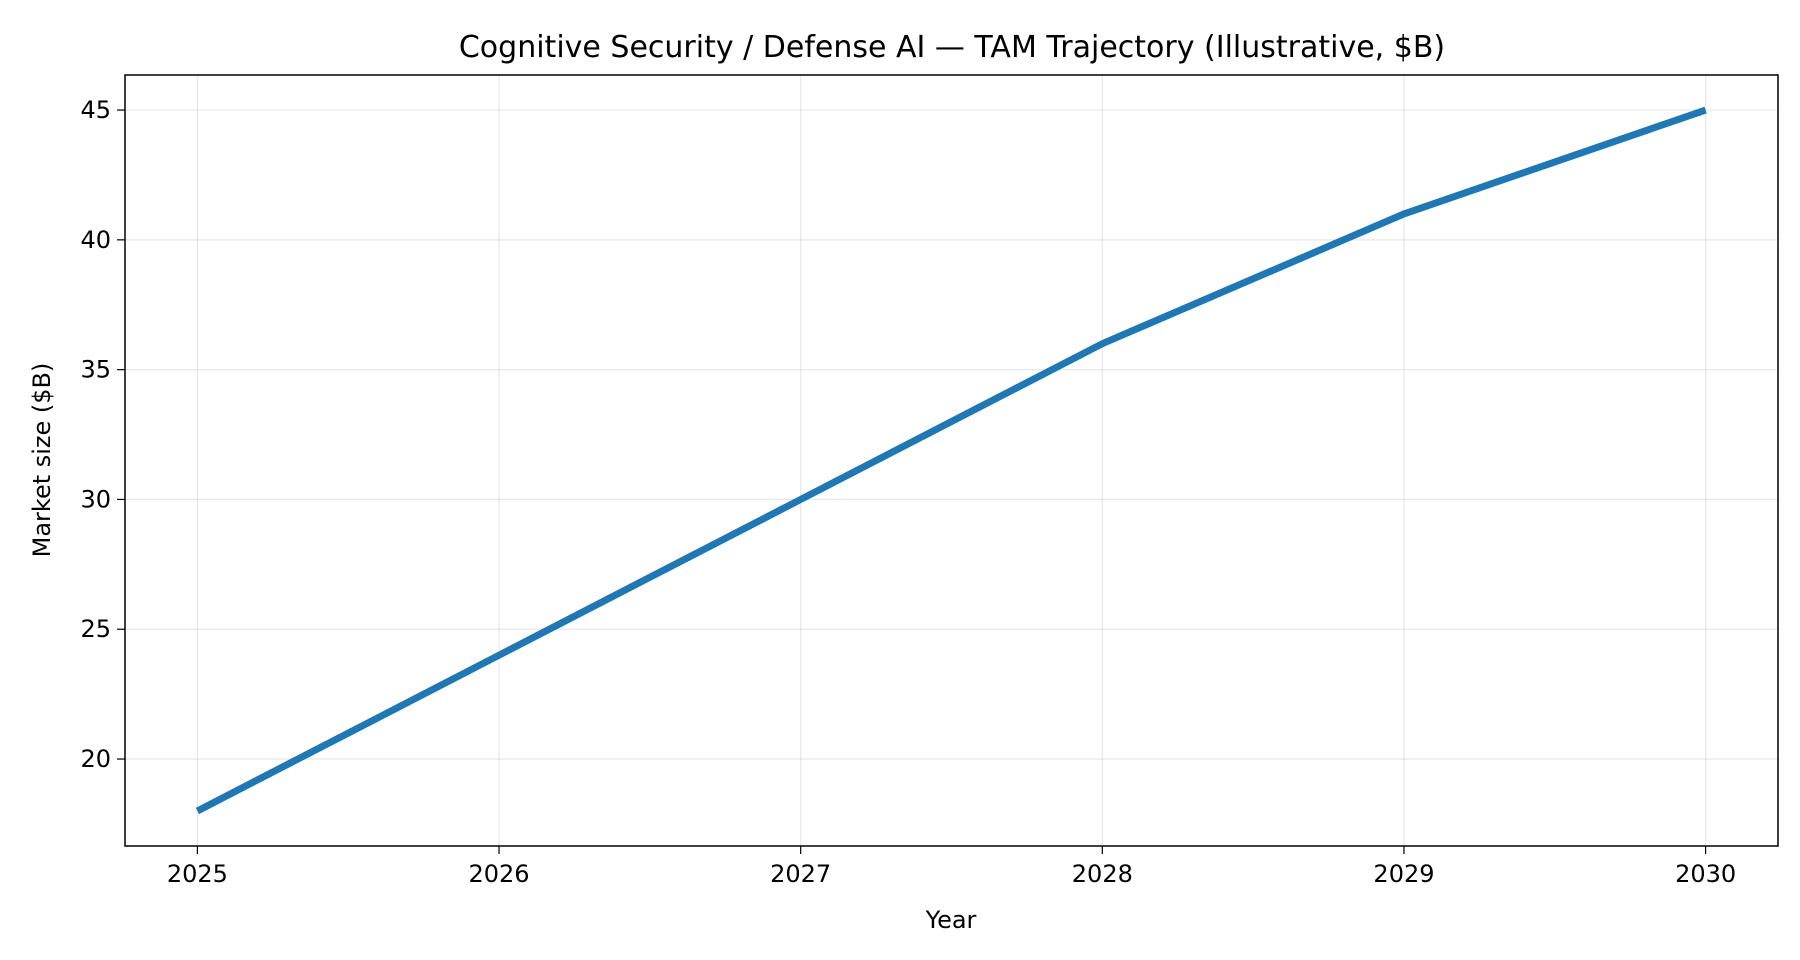 The height and width of the screenshot is (960, 1800). Describe the element at coordinates (95, 629) in the screenshot. I see `y-tick-label: 25` at that location.